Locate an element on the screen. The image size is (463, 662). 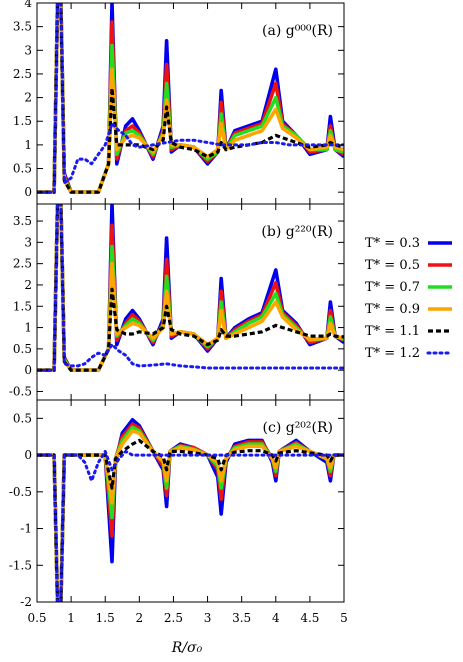
x-tick-label: 1 is located at coordinates (71, 618).